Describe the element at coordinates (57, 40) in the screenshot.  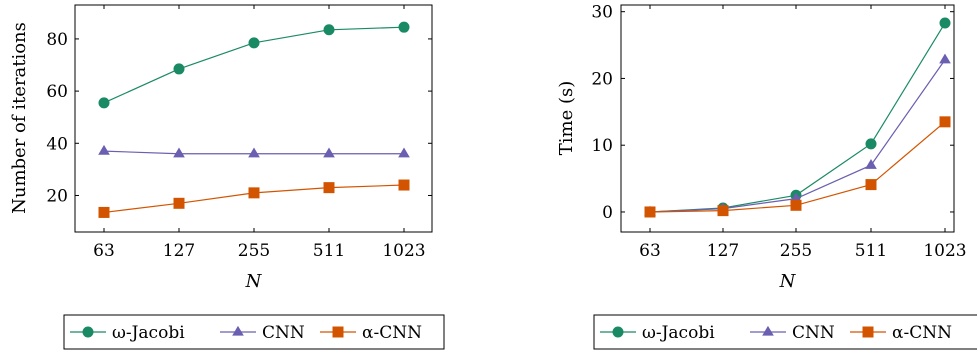
I see `y-tick-label: 80` at that location.